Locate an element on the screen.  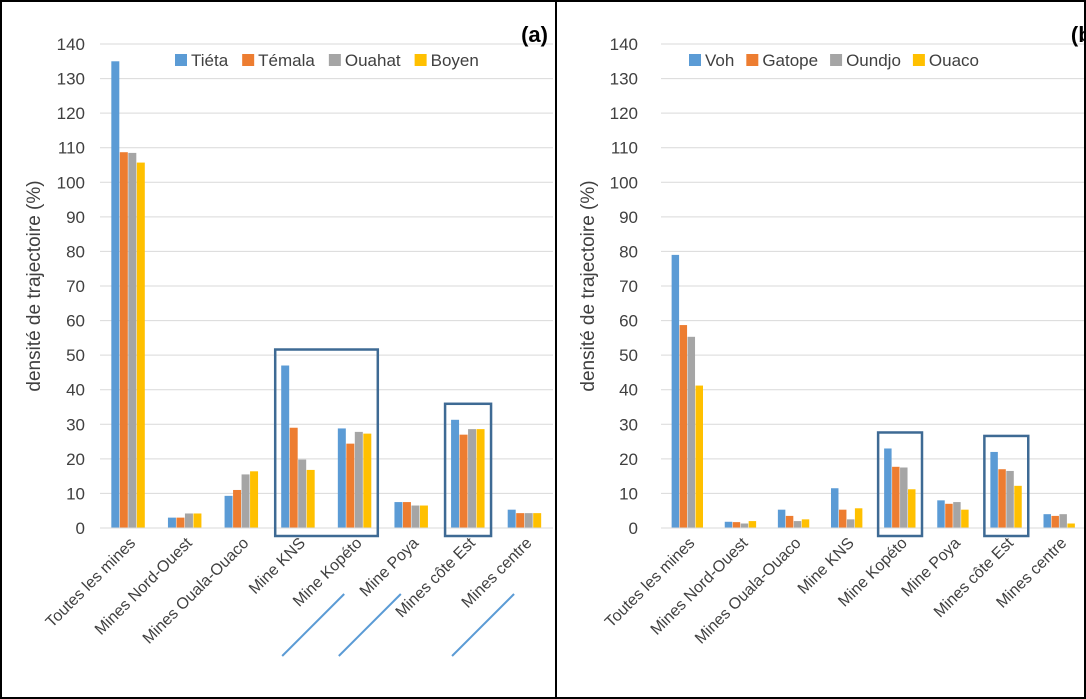
legend-swatch-tiéta is located at coordinates (181, 60).